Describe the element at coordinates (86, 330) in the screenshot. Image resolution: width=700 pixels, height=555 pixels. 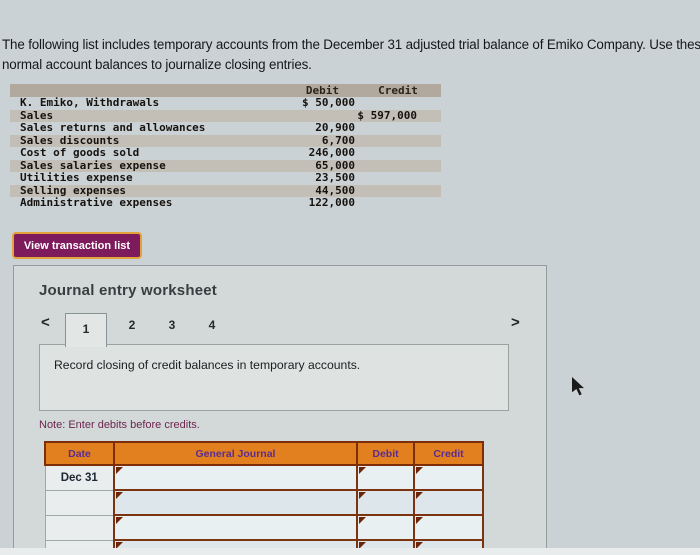
I see `tab-page-1: 1` at that location.